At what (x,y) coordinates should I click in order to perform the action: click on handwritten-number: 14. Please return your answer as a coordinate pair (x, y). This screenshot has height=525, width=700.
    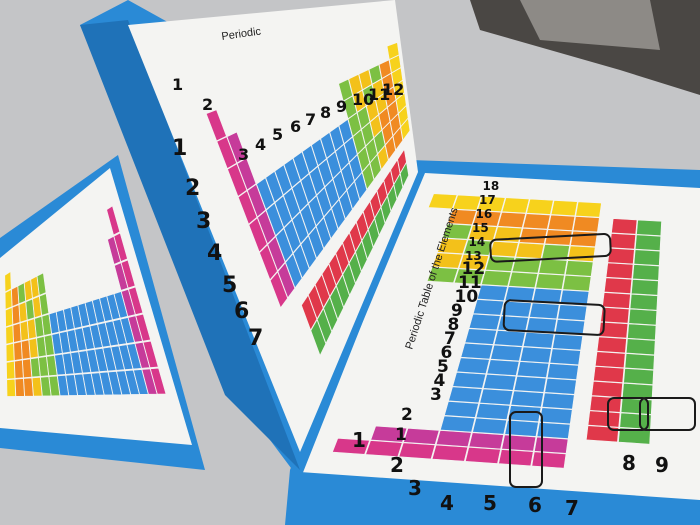
    Looking at the image, I should click on (477, 242).